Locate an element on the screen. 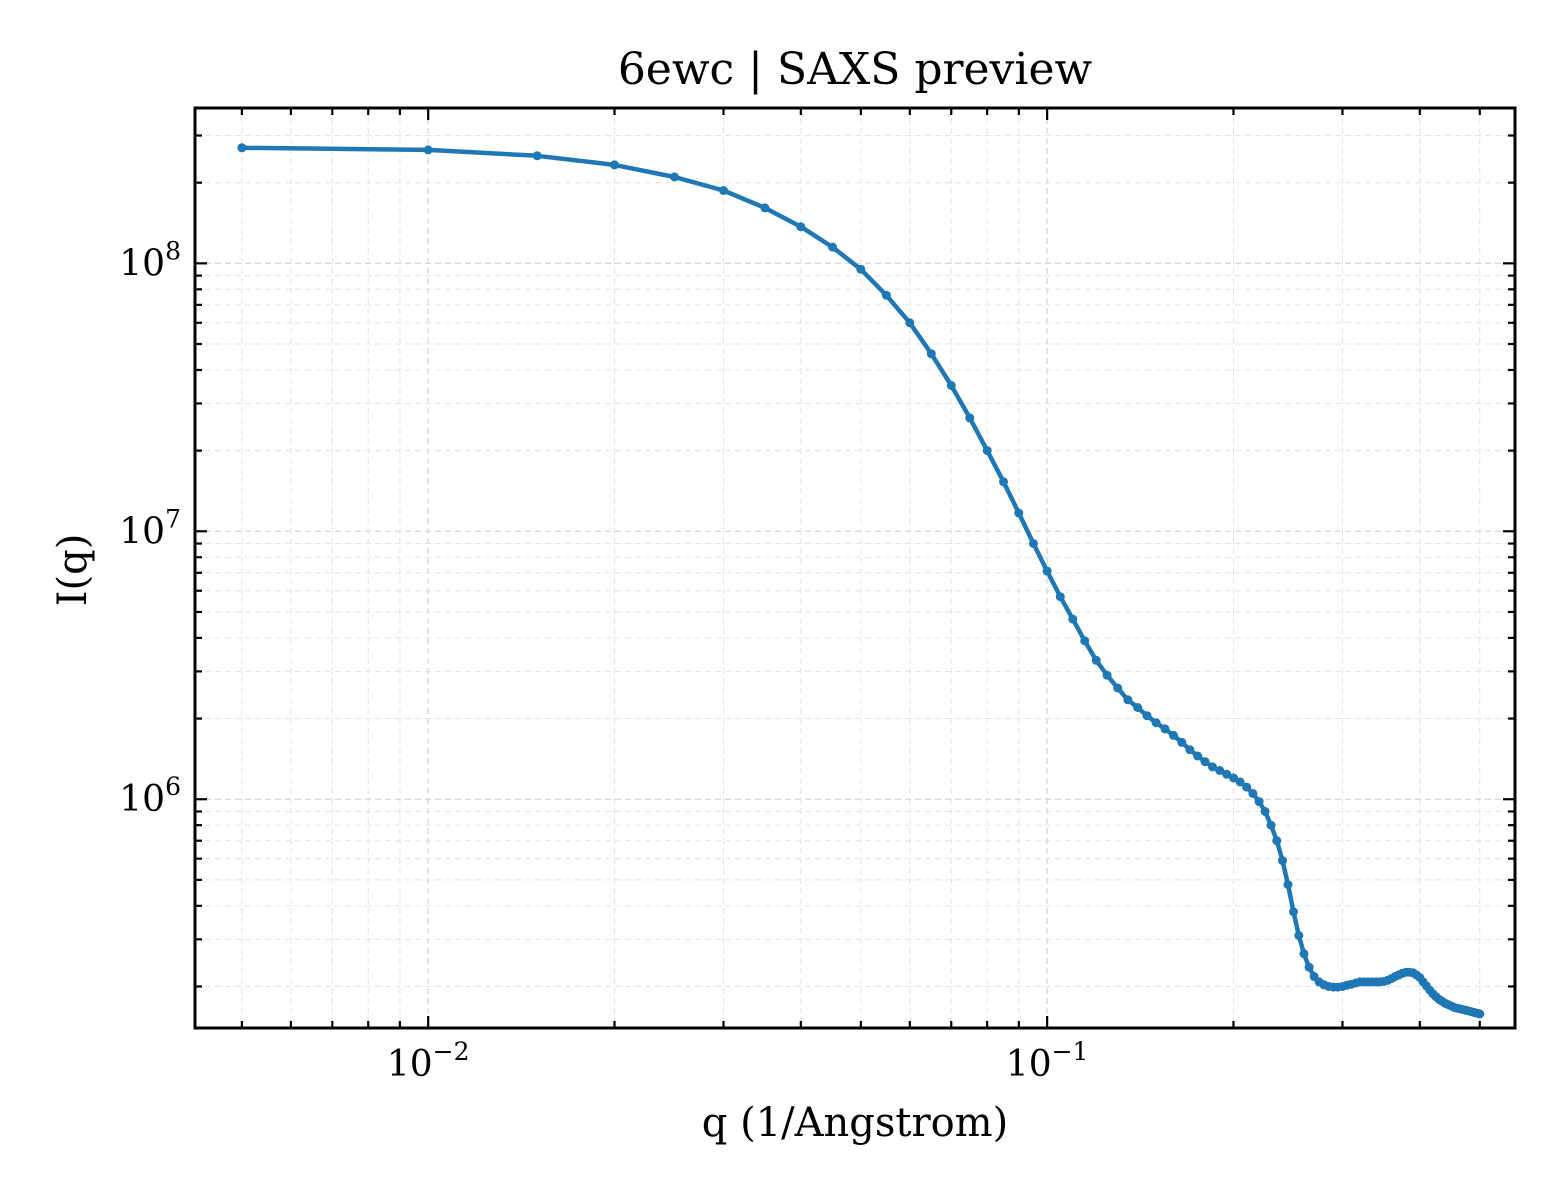  y-tick-label: 10⁷ is located at coordinates (150, 528).